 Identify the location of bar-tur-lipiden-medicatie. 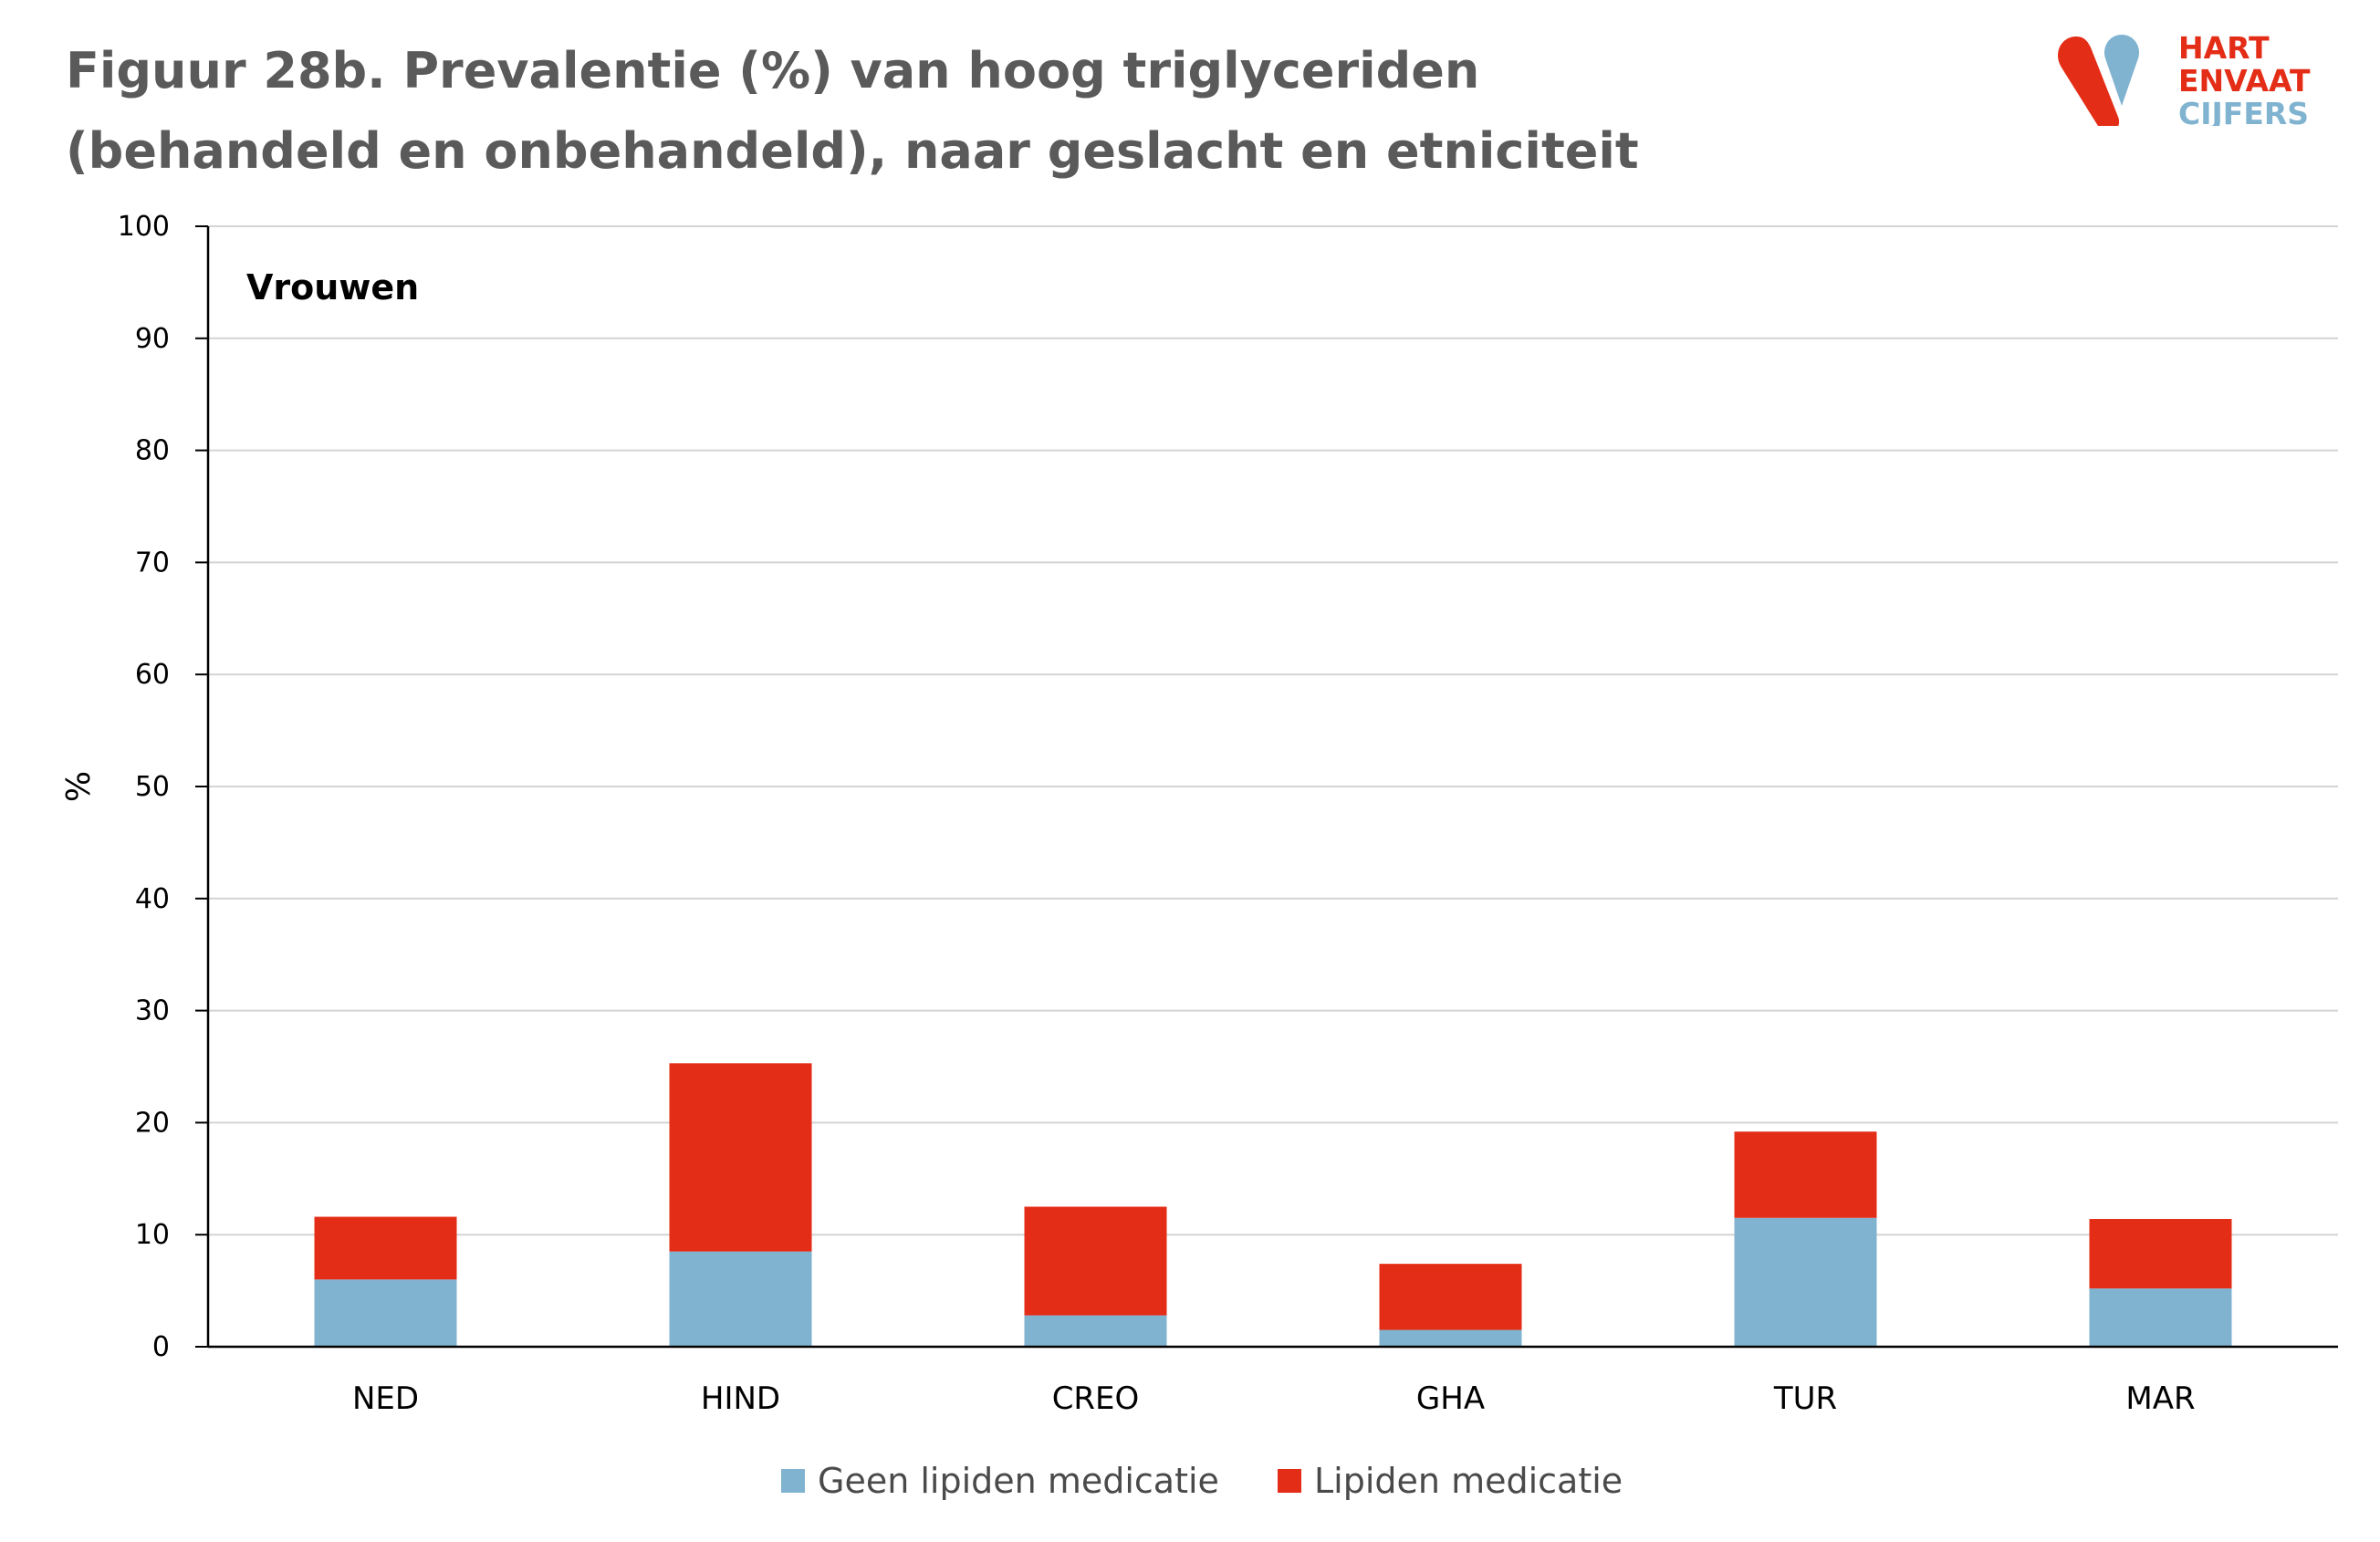
(1805, 1175).